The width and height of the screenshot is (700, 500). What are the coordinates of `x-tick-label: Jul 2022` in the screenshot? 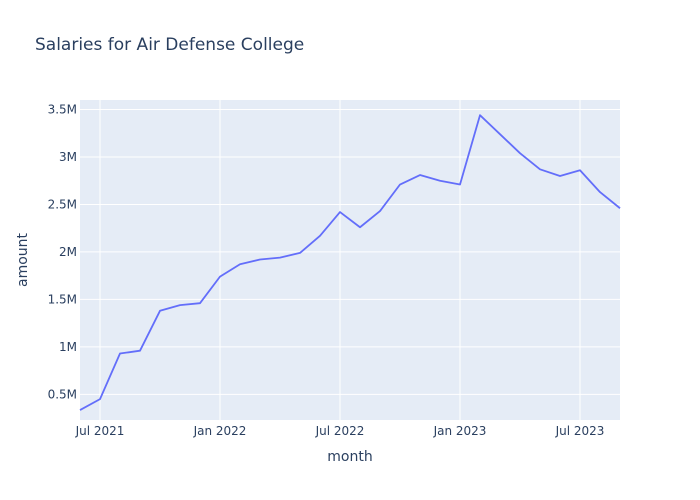 It's located at (340, 431).